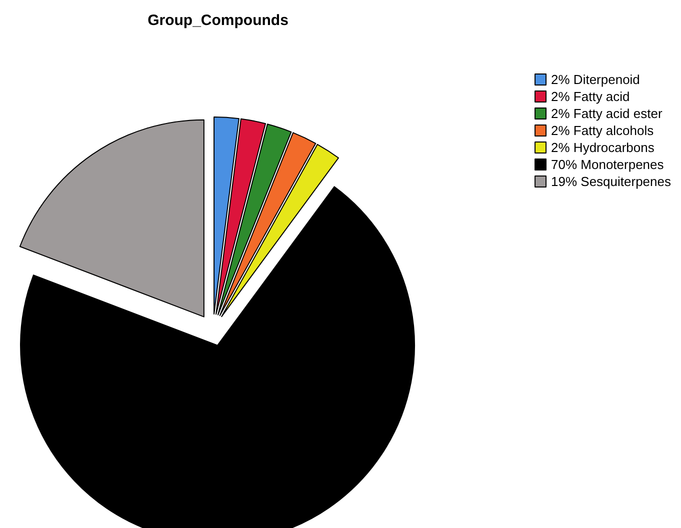  I want to click on legend-label: 2% Hydrocarbons, so click(603, 147).